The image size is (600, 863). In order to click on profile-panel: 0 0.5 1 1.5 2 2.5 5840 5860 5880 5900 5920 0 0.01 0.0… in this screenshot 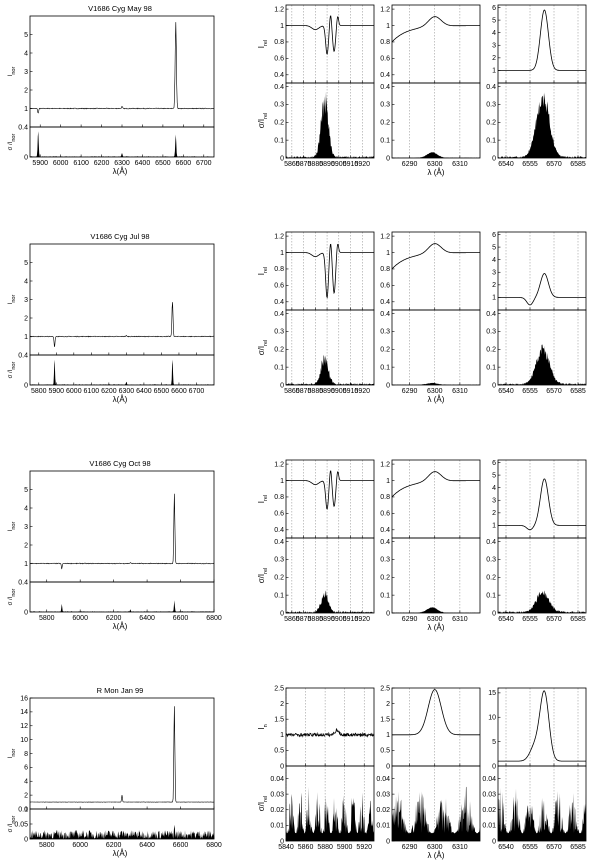, I will do `click(316, 768)`.